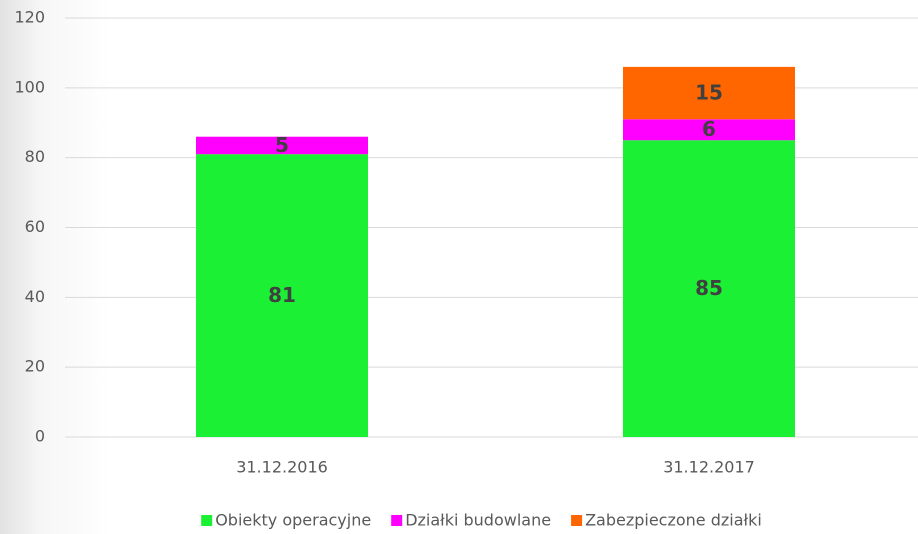 The image size is (918, 534). What do you see at coordinates (35, 156) in the screenshot?
I see `y-tick-label: 80` at bounding box center [35, 156].